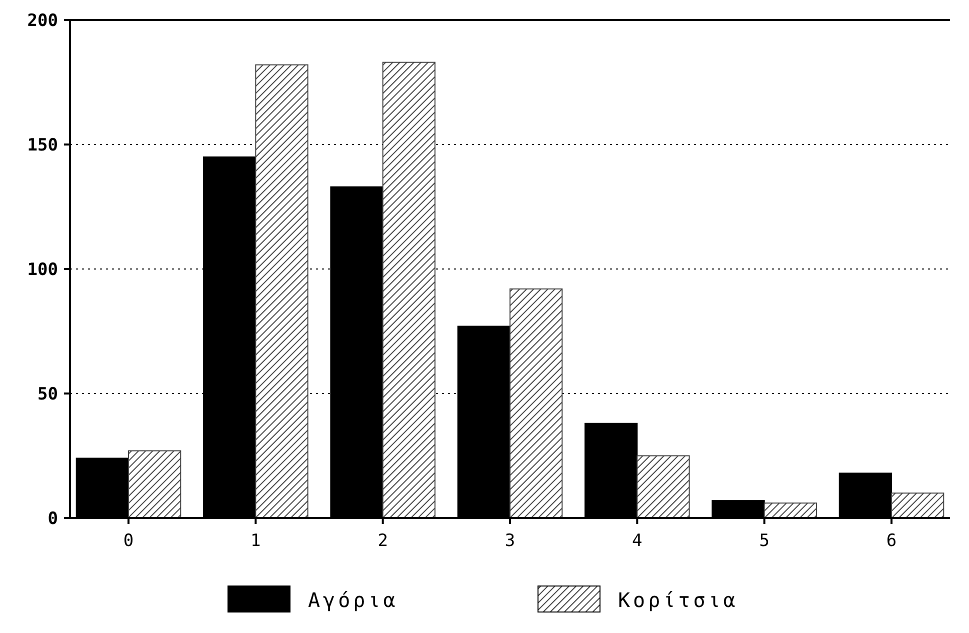 The image size is (969, 633). Describe the element at coordinates (53, 518) in the screenshot. I see `y-tick-label: 0` at that location.